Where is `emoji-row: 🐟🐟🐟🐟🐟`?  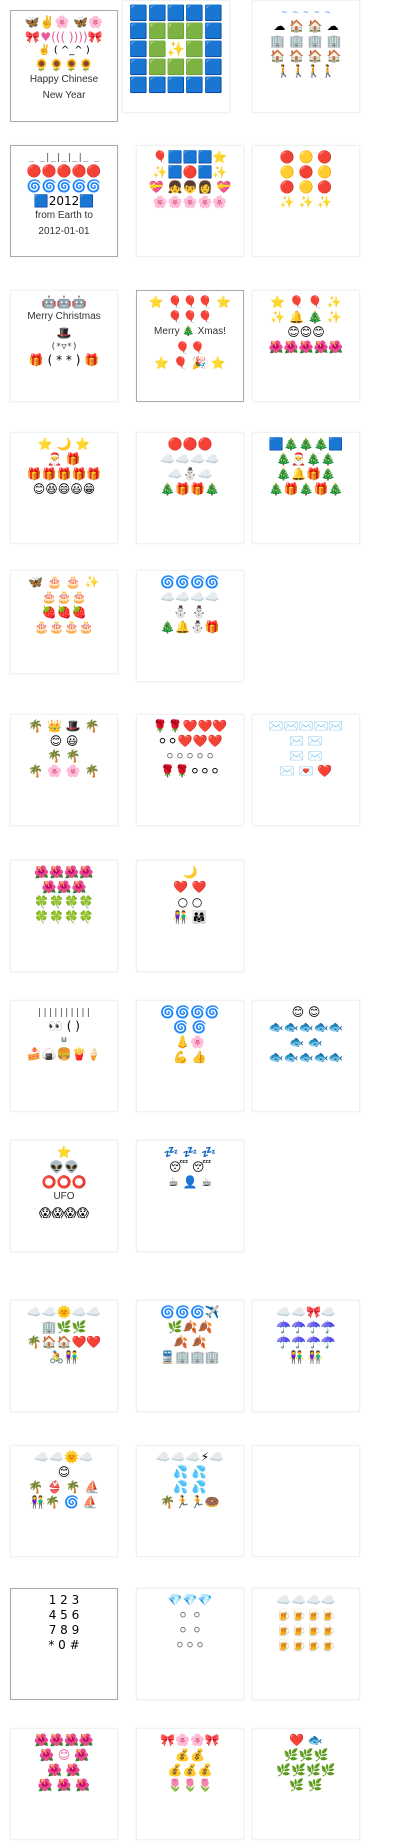 emoji-row: 🐟🐟🐟🐟🐟 is located at coordinates (306, 1027).